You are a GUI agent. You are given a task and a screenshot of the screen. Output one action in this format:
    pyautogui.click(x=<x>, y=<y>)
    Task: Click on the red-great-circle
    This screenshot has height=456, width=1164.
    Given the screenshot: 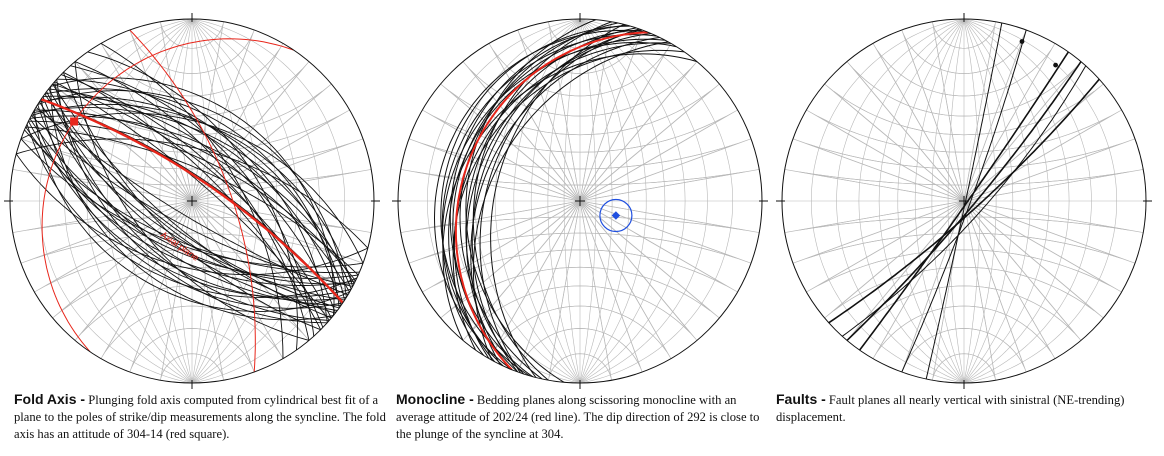 What is the action you would take?
    pyautogui.click(x=192, y=201)
    